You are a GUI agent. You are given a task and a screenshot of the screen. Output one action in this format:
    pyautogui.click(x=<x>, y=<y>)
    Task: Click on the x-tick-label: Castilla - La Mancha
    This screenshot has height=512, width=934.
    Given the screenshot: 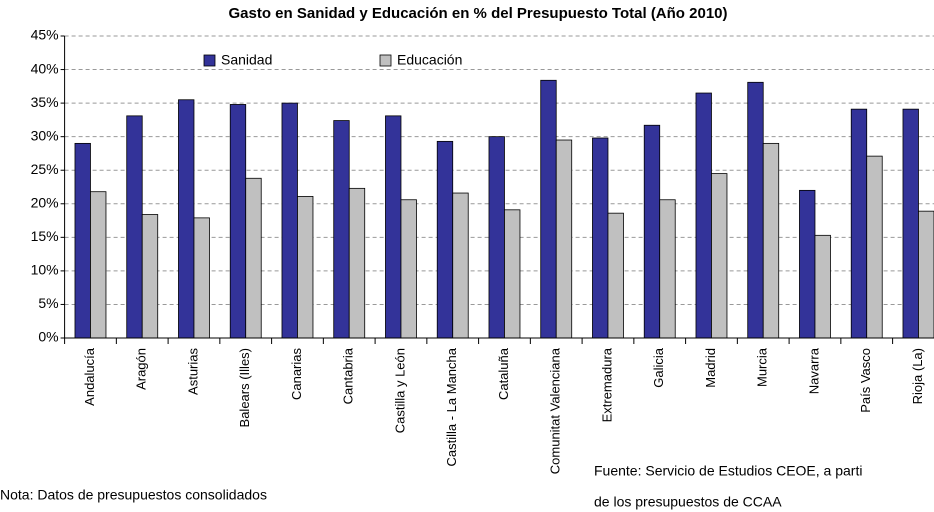 What is the action you would take?
    pyautogui.click(x=451, y=406)
    